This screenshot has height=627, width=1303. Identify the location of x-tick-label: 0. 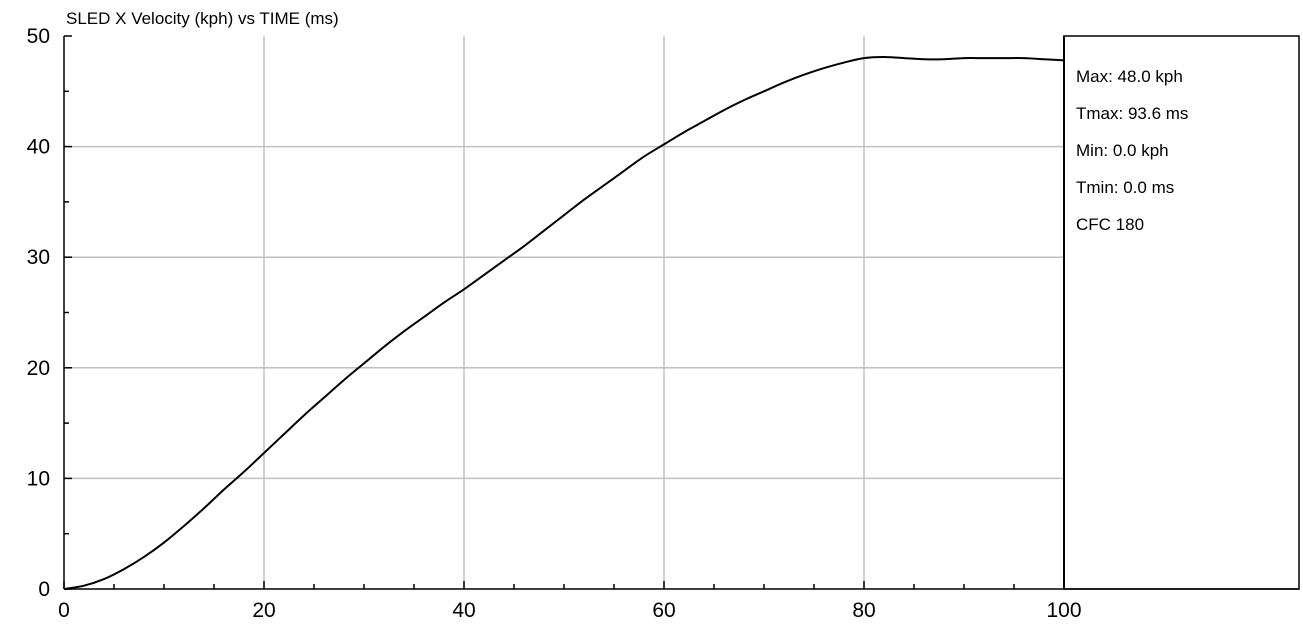
(64, 610).